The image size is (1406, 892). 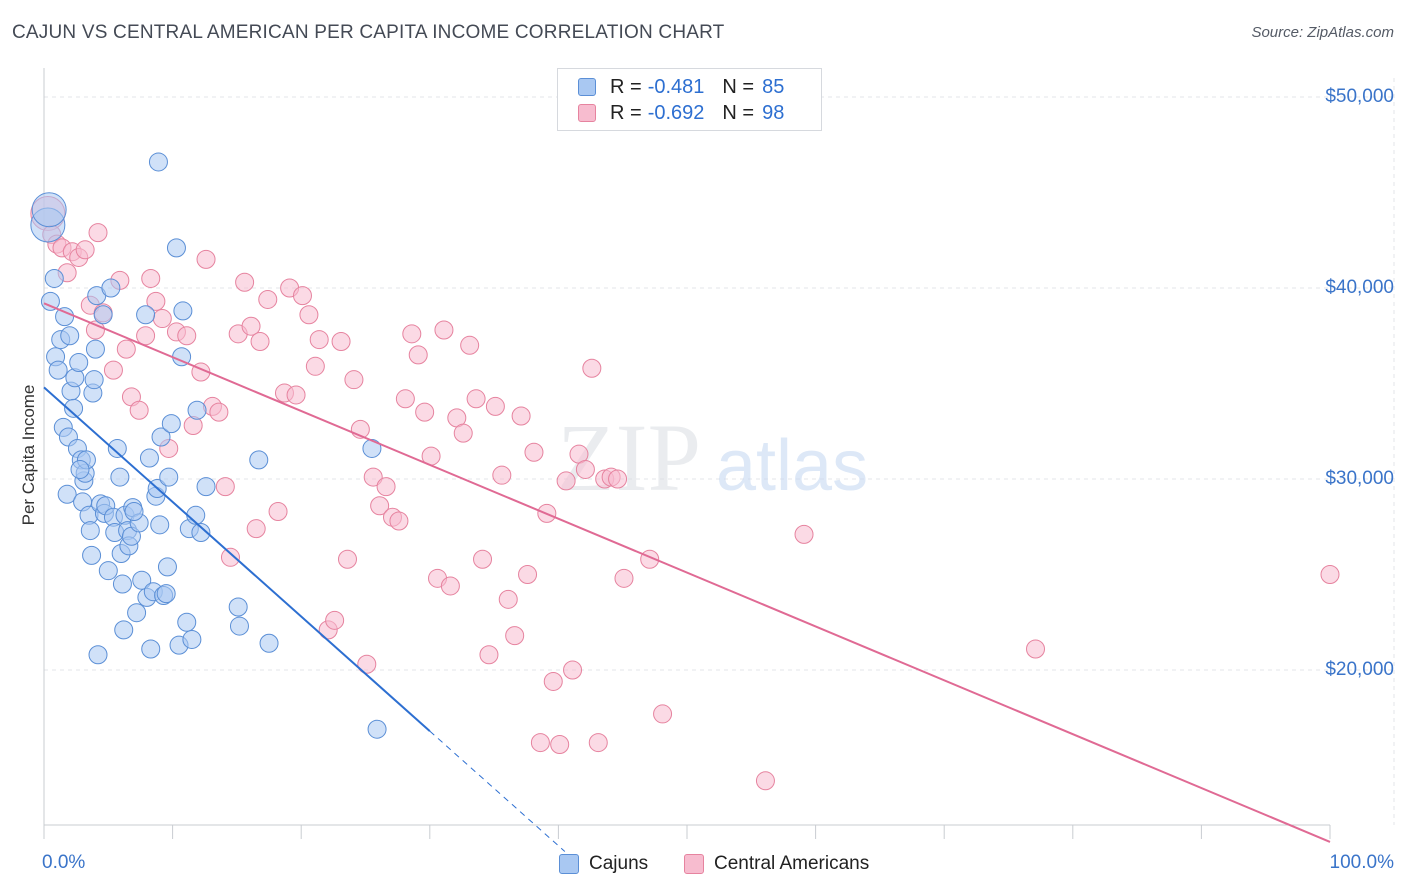 I want to click on bottom-legend-swatch-pink, so click(x=694, y=864).